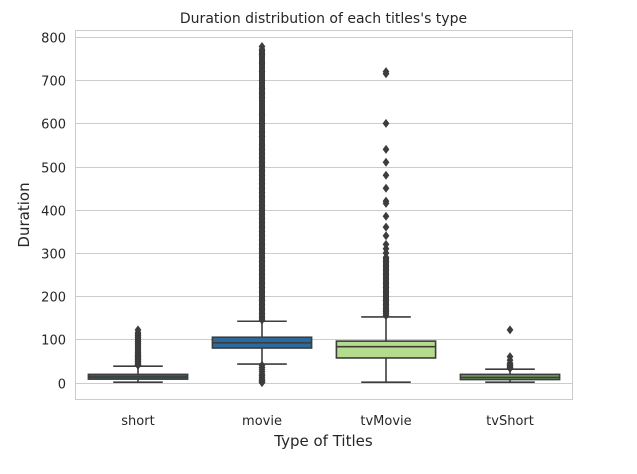 This screenshot has width=637, height=474. Describe the element at coordinates (138, 354) in the screenshot. I see `box-short` at that location.